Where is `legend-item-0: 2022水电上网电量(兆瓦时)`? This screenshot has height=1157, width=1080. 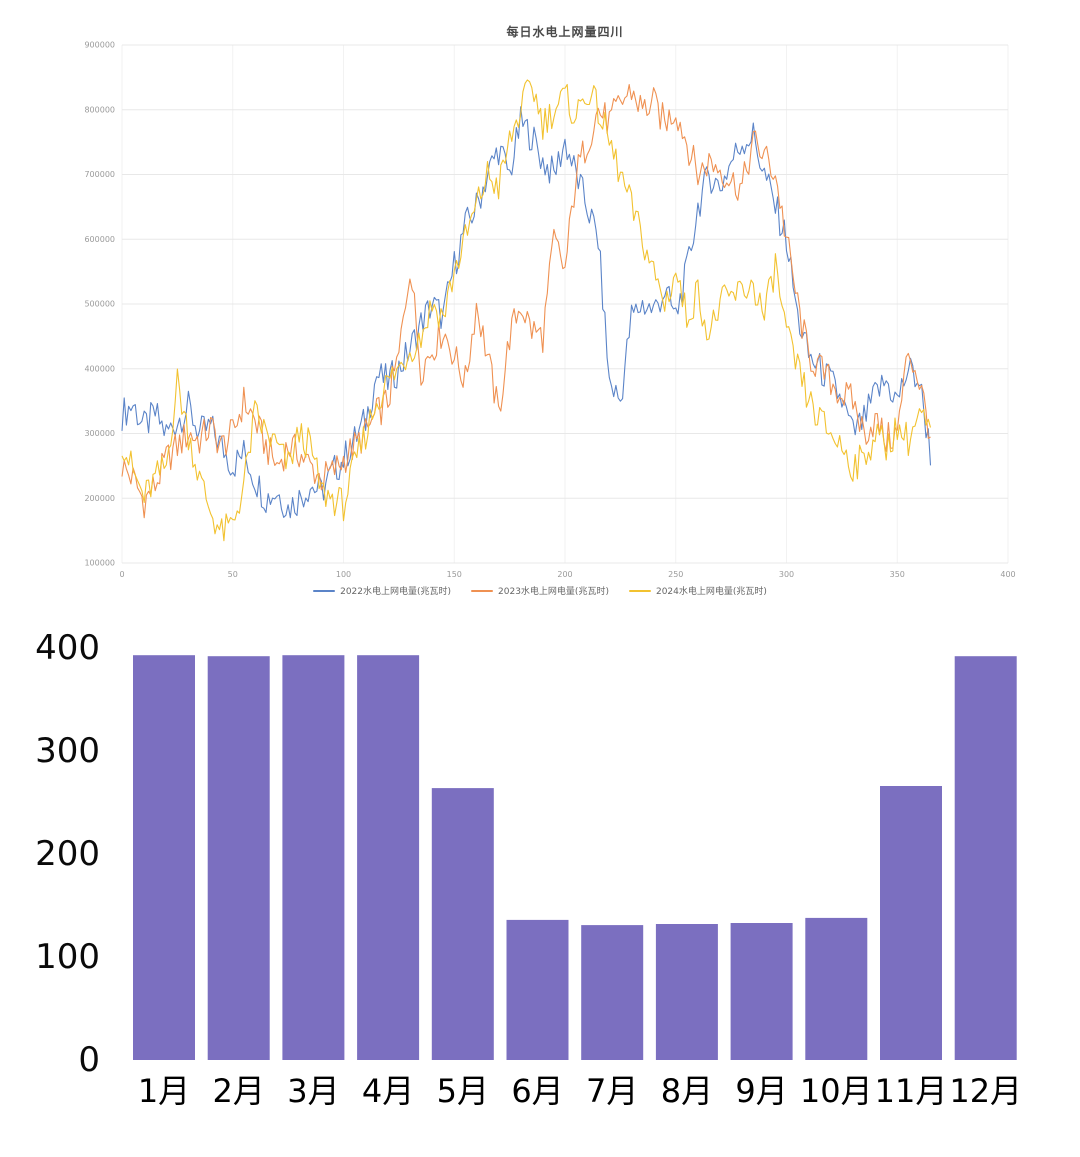 legend-item-0: 2022水电上网电量(兆瓦时) is located at coordinates (382, 590).